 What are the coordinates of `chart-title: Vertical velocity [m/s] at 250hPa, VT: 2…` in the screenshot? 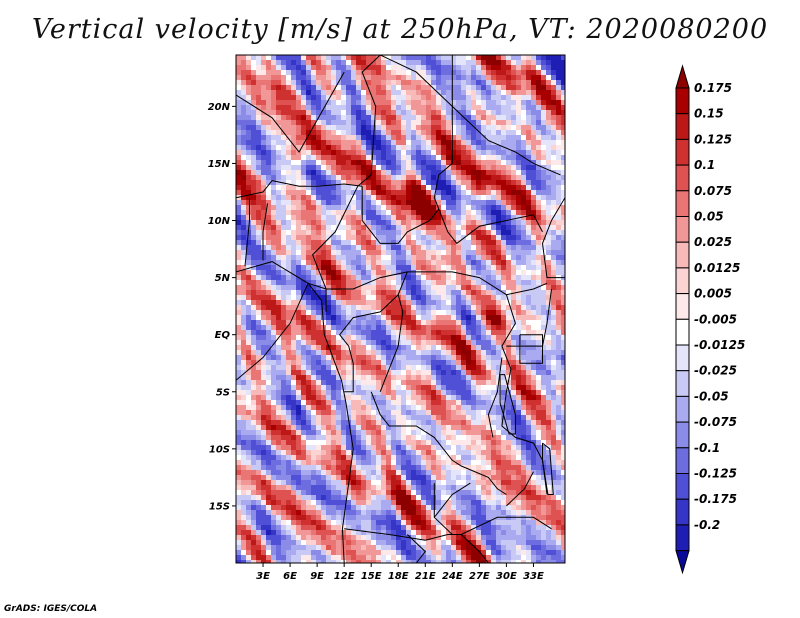 It's located at (400, 29).